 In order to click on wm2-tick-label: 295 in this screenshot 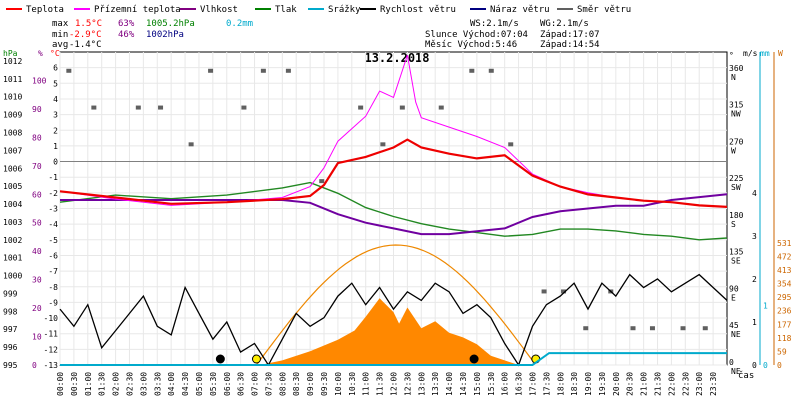, I will do `click(784, 297)`.